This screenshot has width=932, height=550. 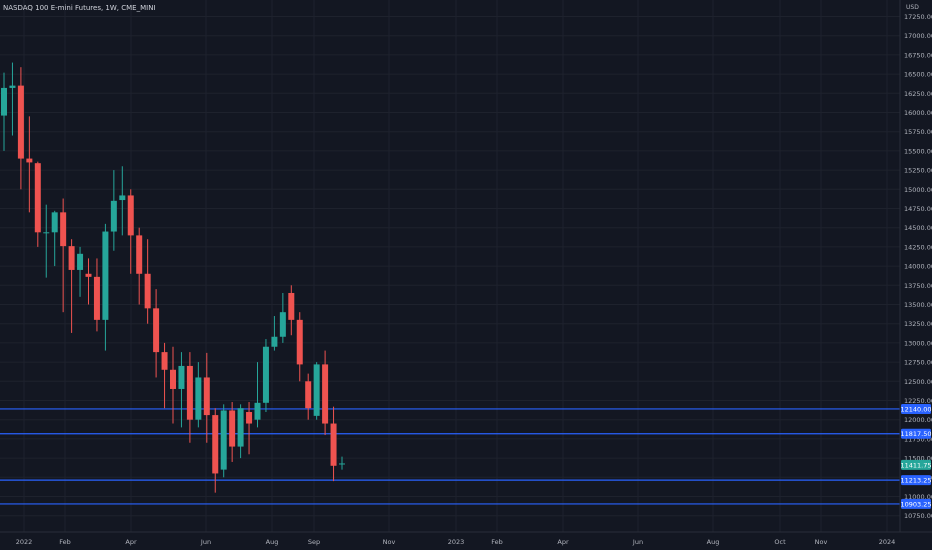 I want to click on y-tick-label: 14250.00, so click(x=918, y=247).